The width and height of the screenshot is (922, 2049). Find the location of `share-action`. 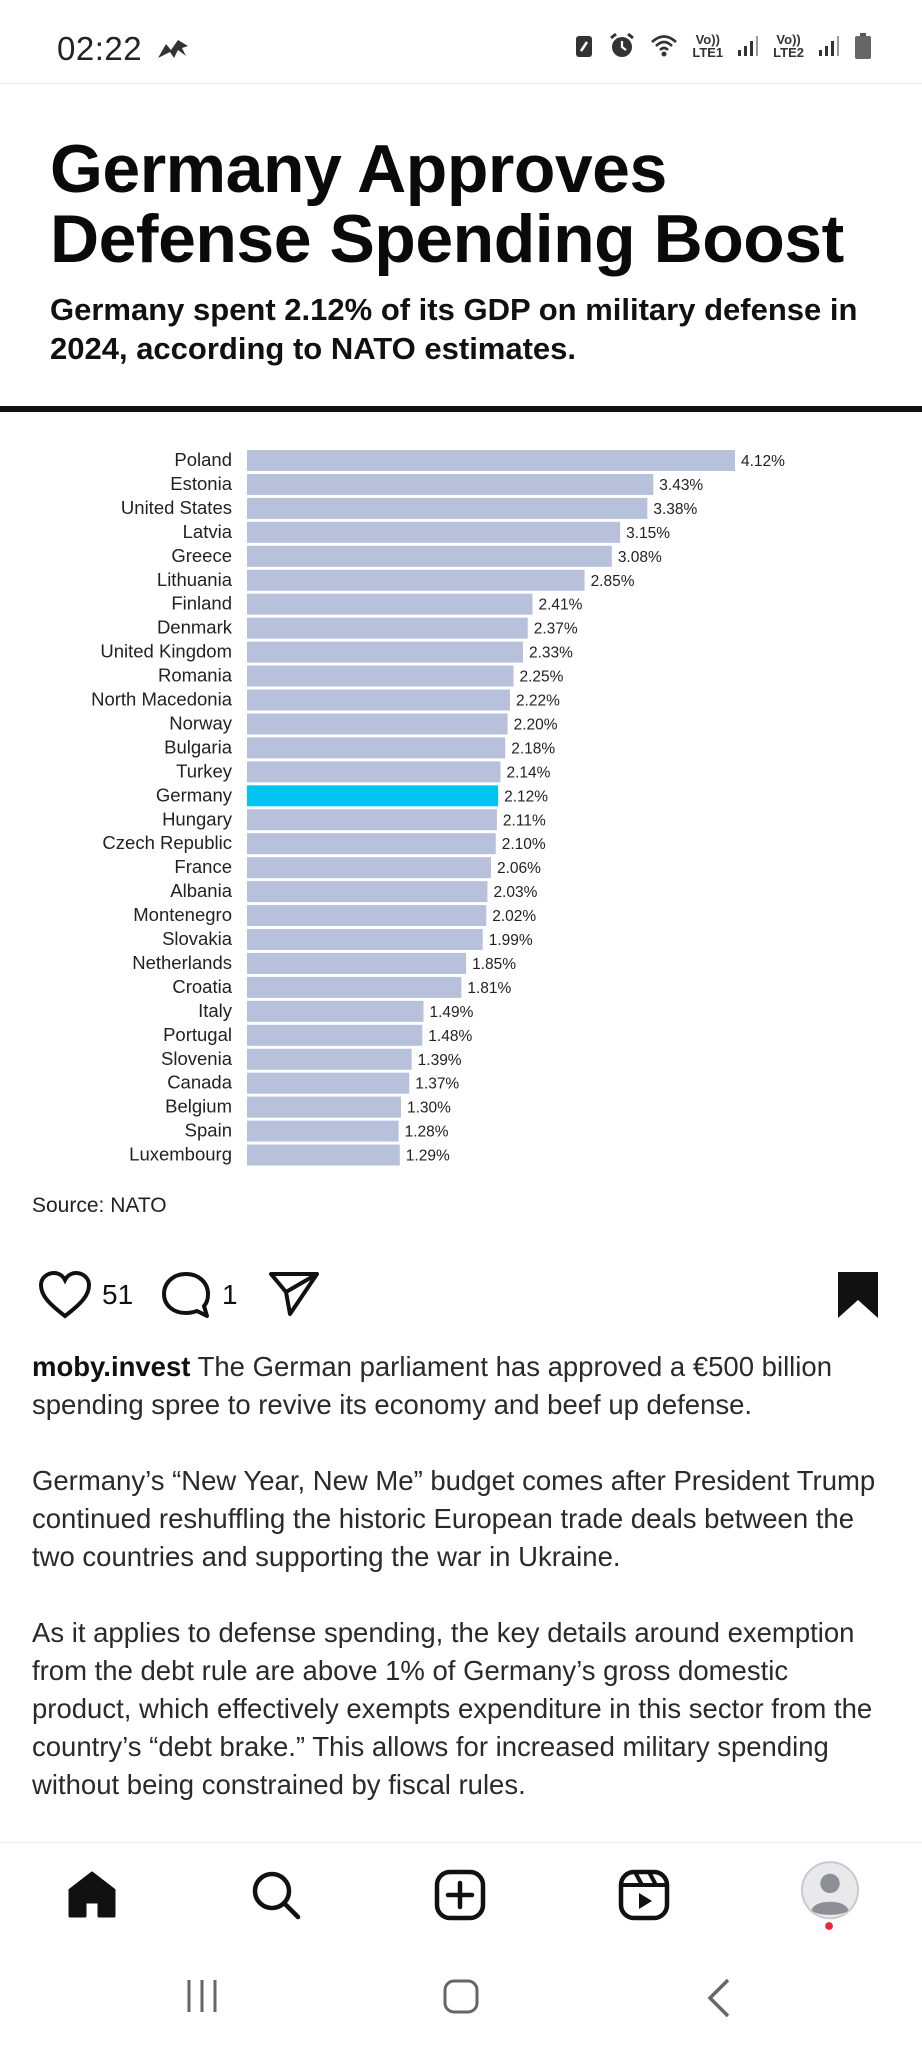

share-action is located at coordinates (294, 1294).